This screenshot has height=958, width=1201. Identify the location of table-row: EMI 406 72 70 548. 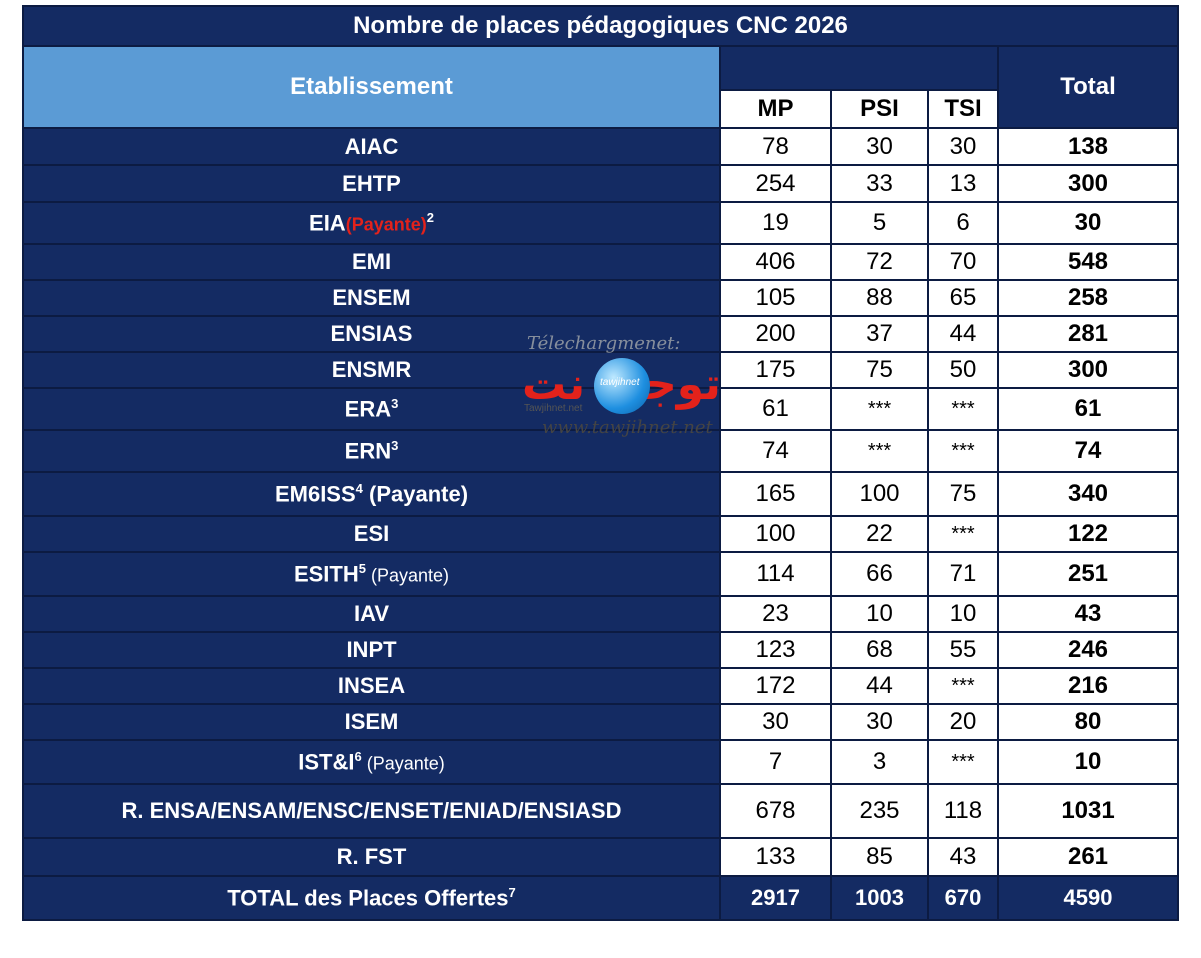
(601, 262).